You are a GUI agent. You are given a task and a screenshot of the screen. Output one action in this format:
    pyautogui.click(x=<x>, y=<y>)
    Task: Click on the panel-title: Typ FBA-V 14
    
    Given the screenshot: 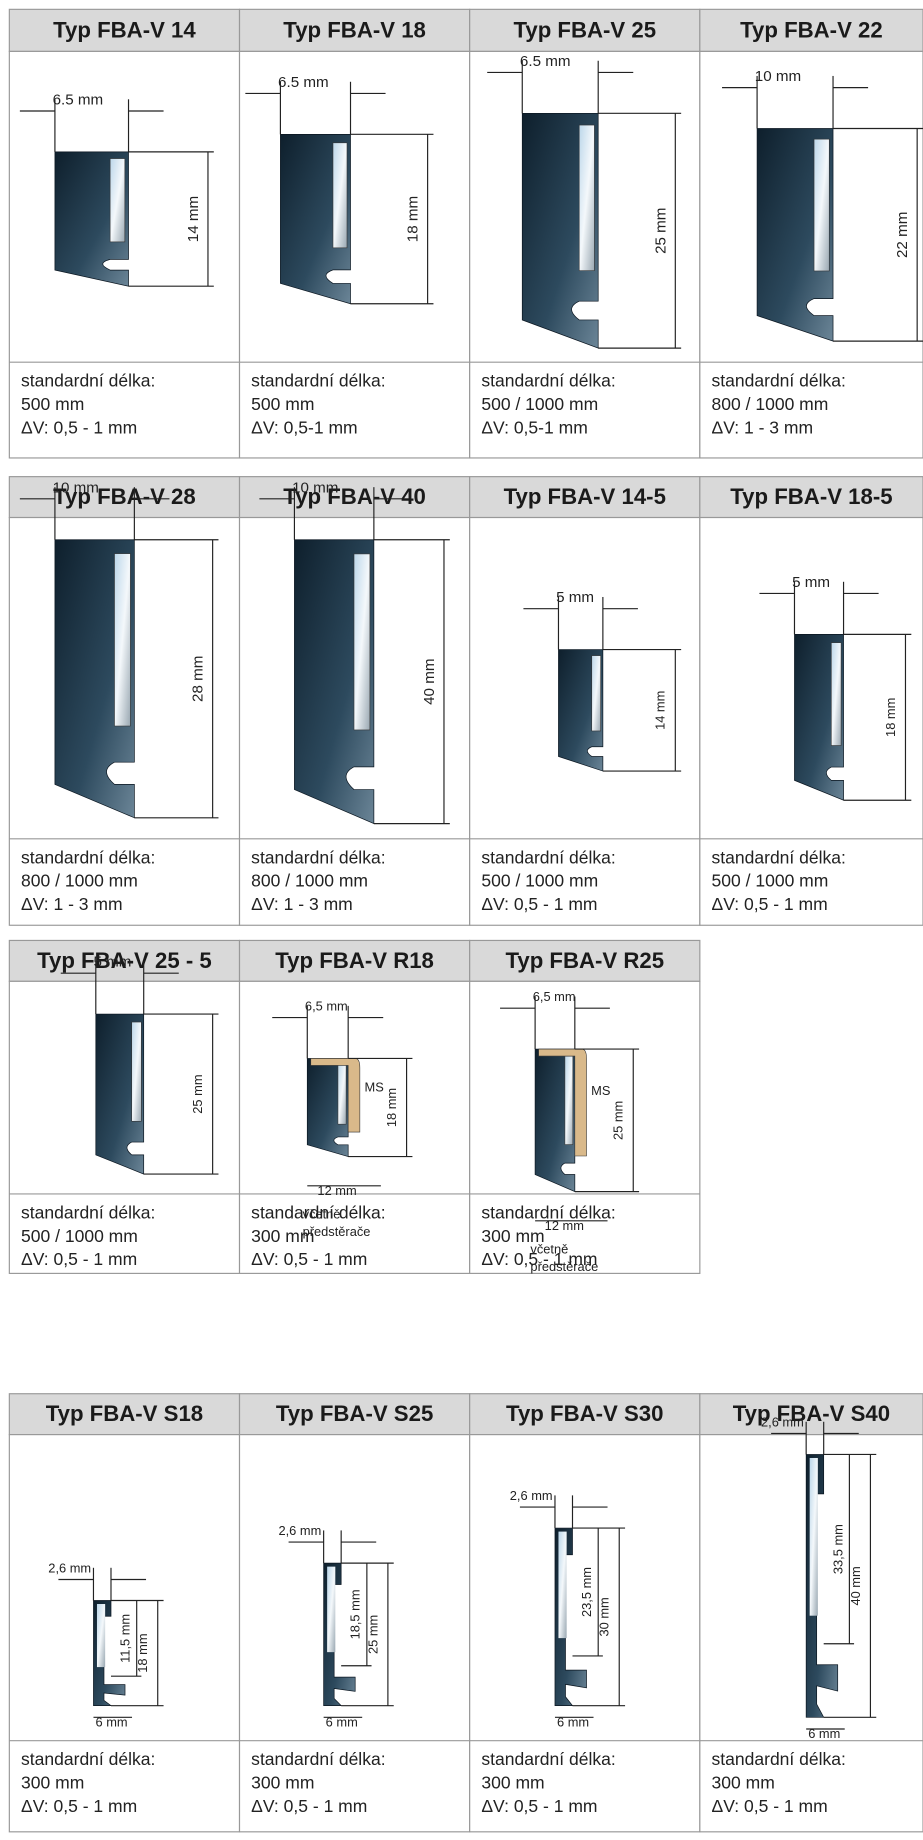 What is the action you would take?
    pyautogui.click(x=124, y=29)
    